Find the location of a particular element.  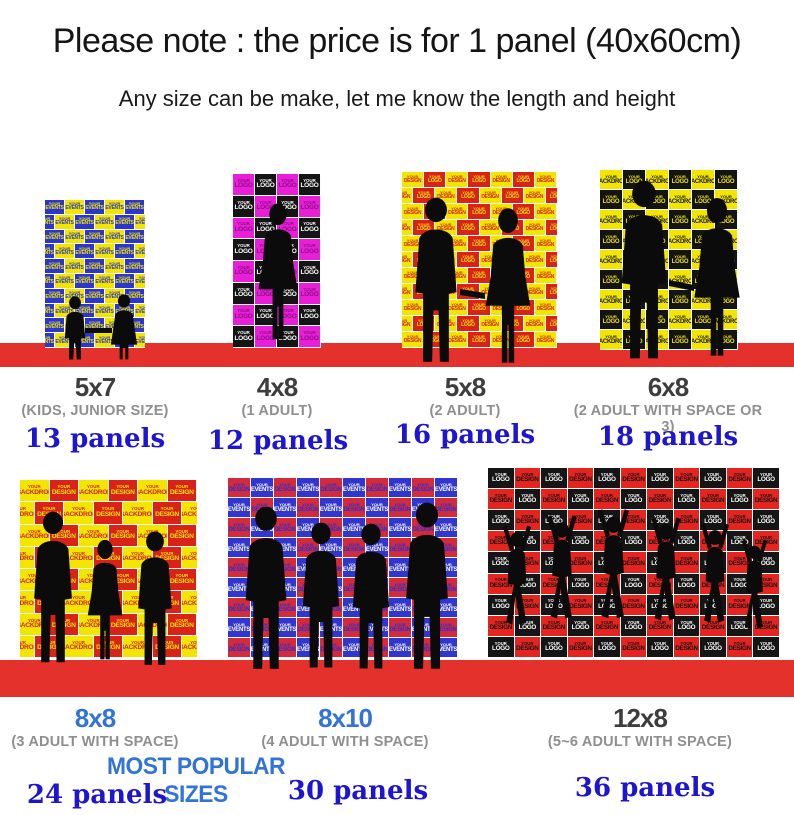

size-title-5x7: 5x7 is located at coordinates (95, 387).